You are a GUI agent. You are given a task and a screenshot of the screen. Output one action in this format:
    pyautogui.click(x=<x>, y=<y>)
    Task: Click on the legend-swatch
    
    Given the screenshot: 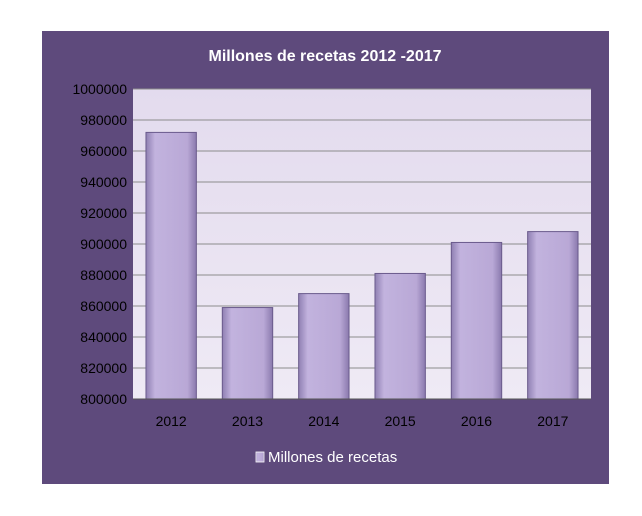 What is the action you would take?
    pyautogui.click(x=260, y=457)
    